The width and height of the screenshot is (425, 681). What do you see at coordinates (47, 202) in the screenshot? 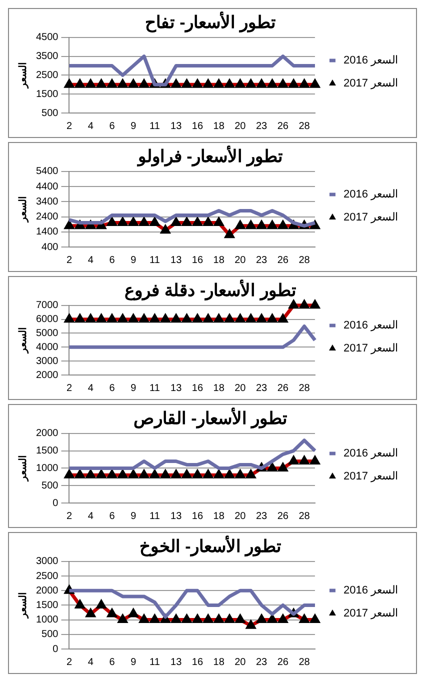
I see `y-tick-label: 3400` at bounding box center [47, 202].